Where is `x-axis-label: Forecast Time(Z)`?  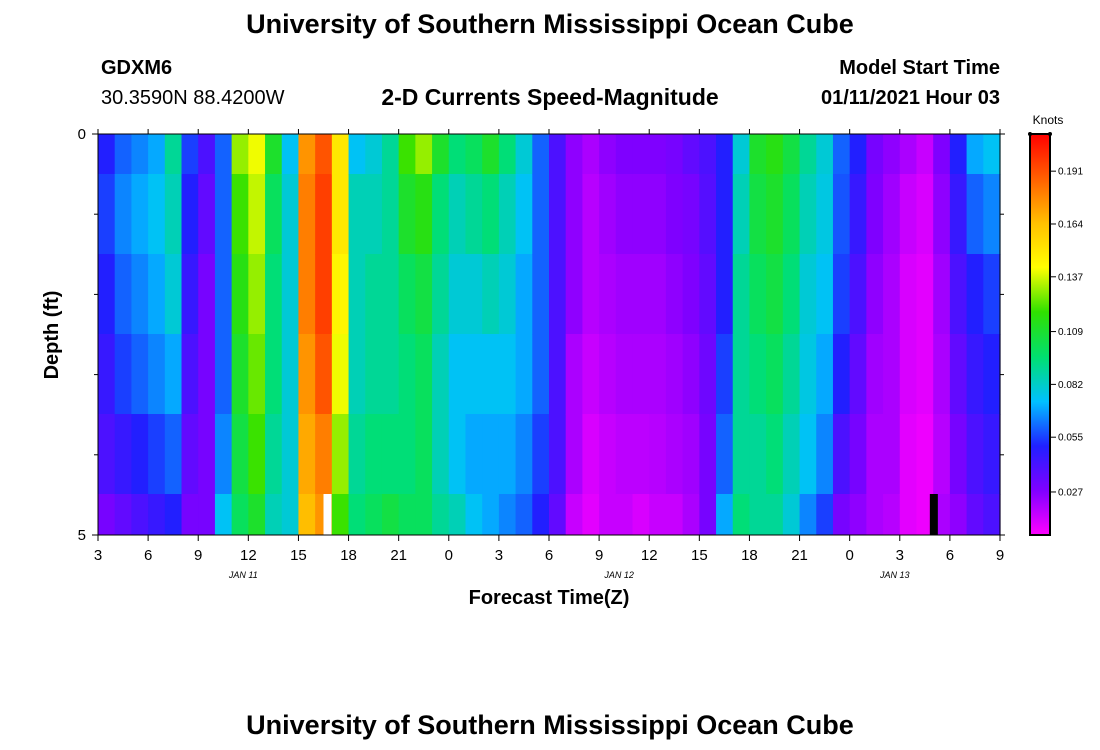 x-axis-label: Forecast Time(Z) is located at coordinates (549, 598).